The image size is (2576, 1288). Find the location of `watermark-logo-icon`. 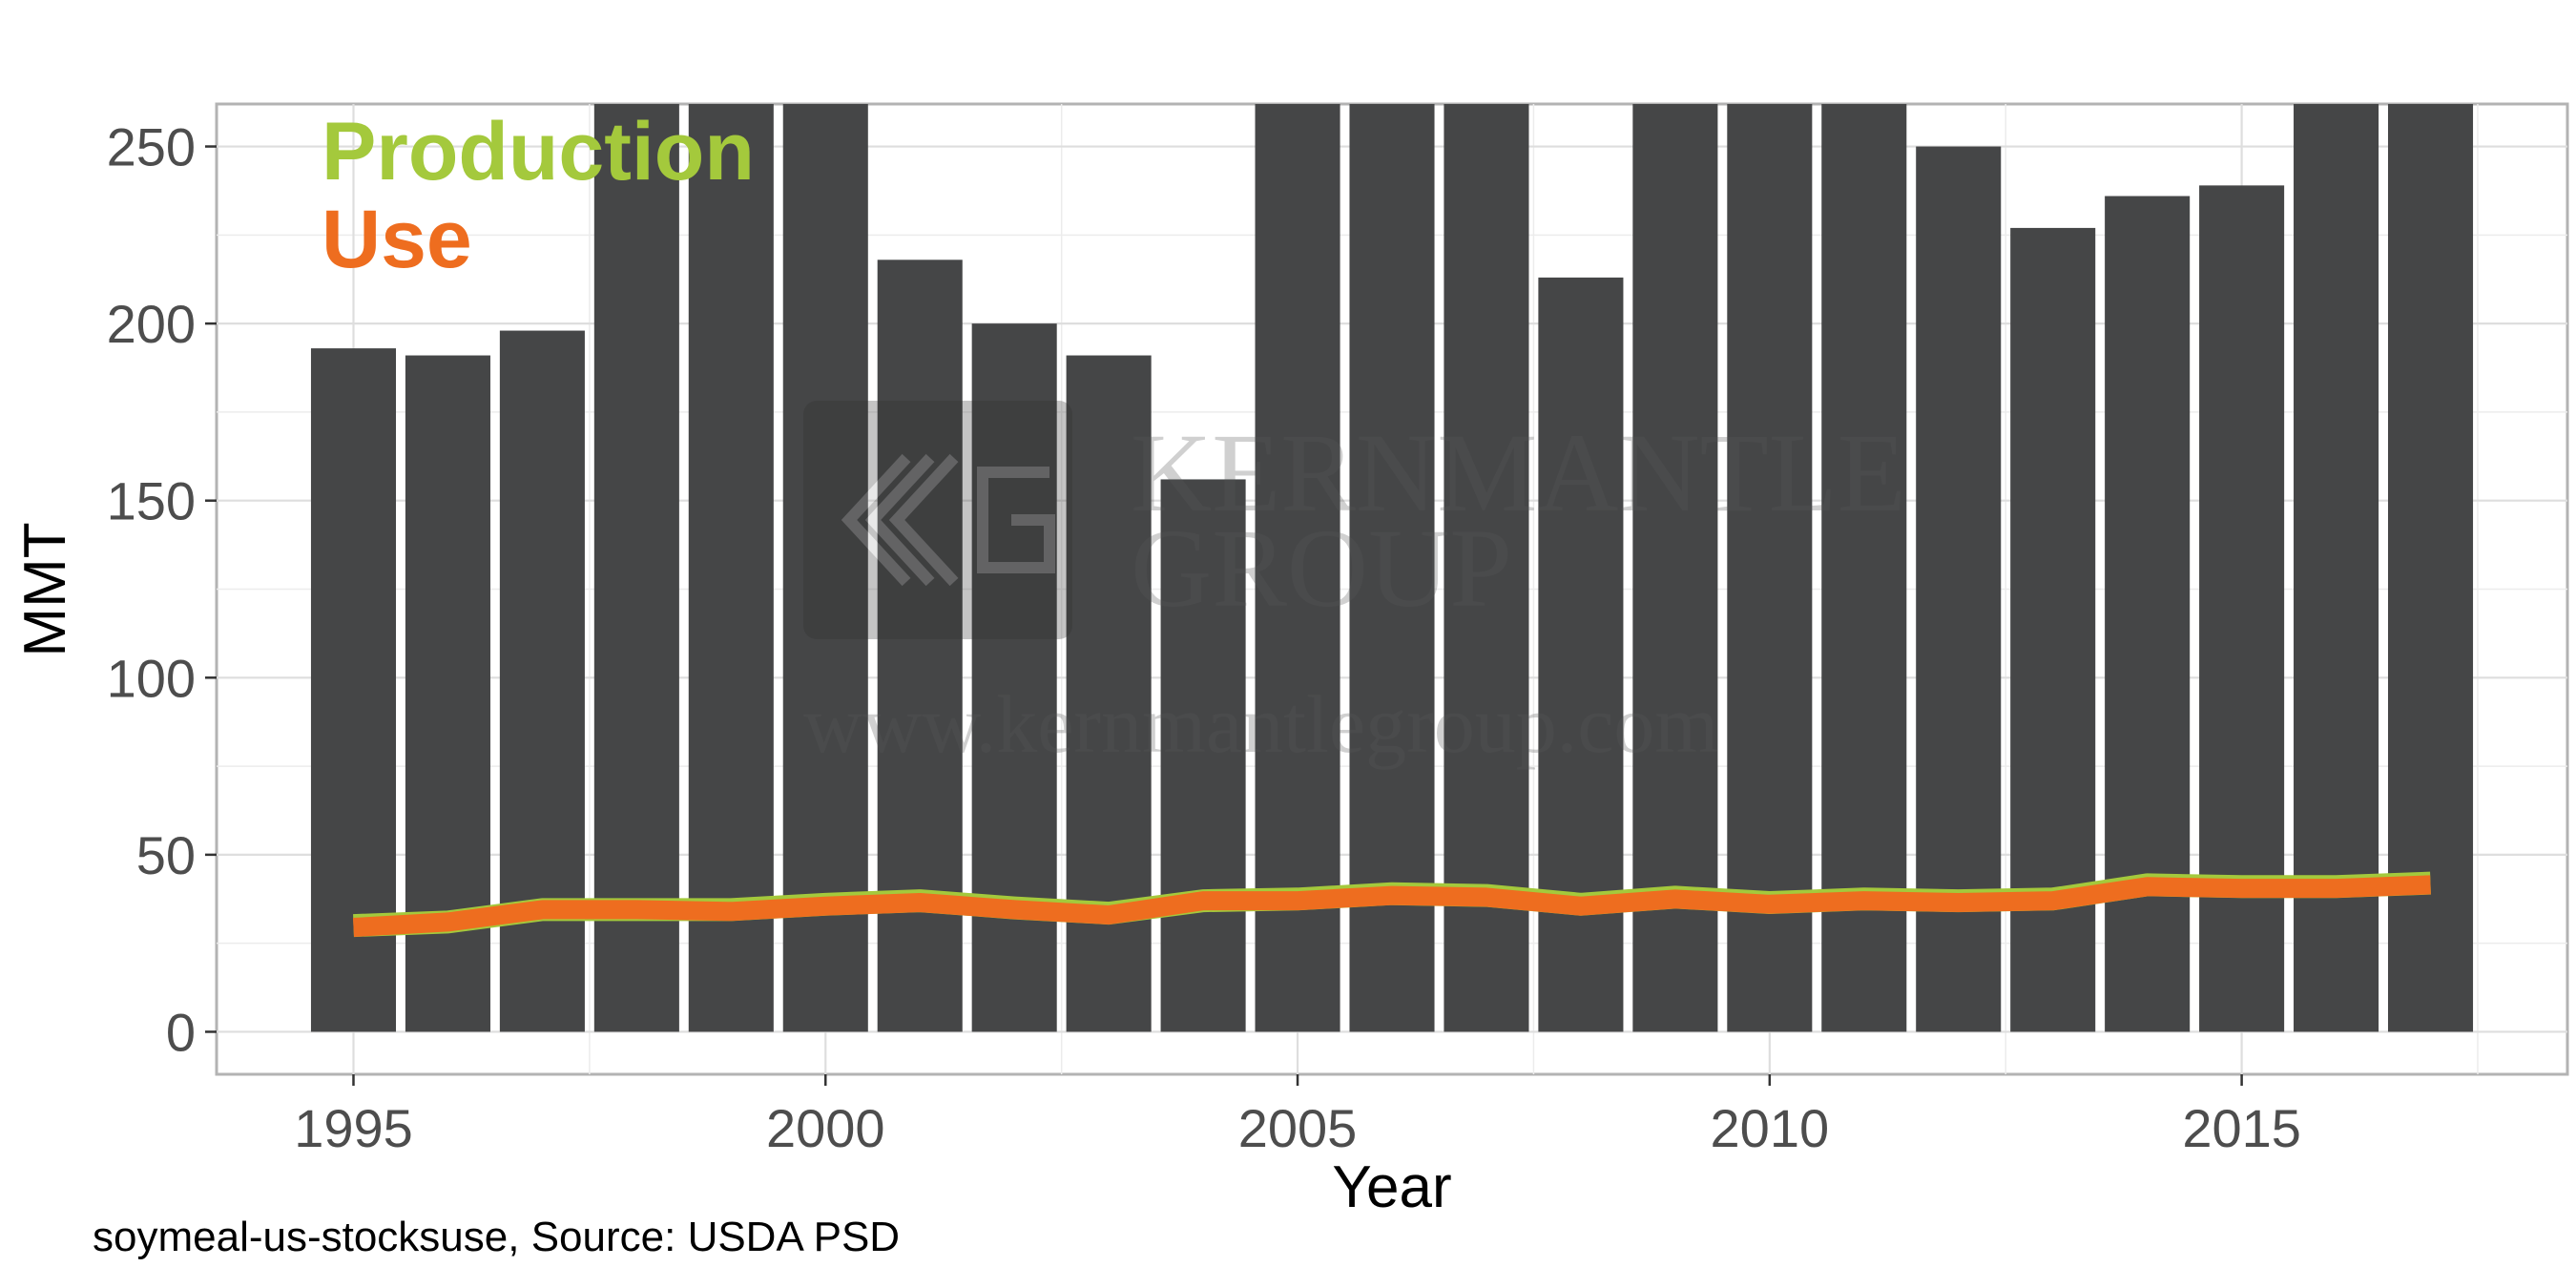

watermark-logo-icon is located at coordinates (948, 520).